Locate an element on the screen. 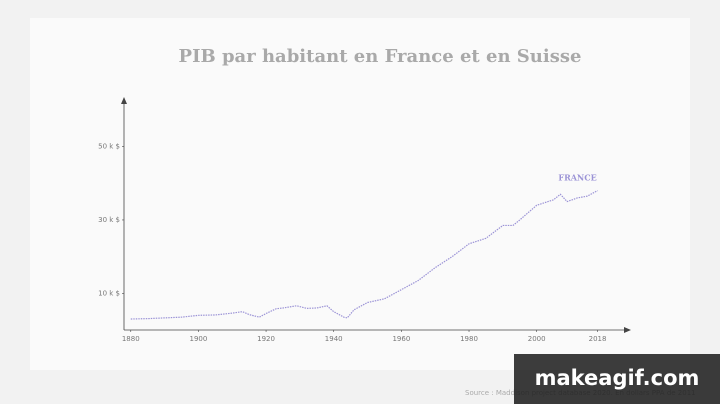 The height and width of the screenshot is (404, 720). x-tick-label: 1880 is located at coordinates (131, 339).